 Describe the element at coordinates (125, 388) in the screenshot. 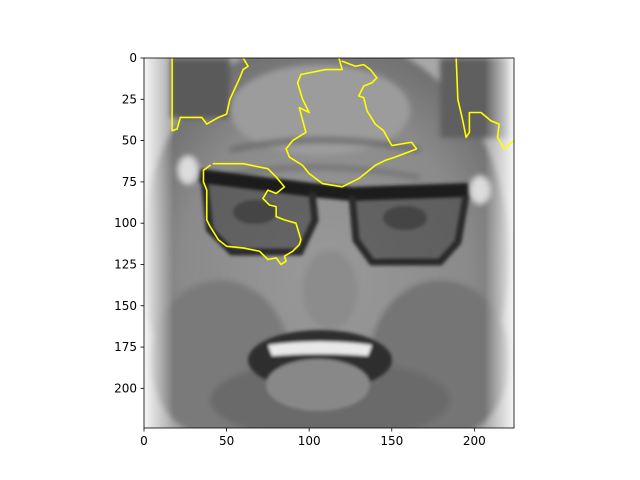

I see `y-tick-label: 200` at that location.